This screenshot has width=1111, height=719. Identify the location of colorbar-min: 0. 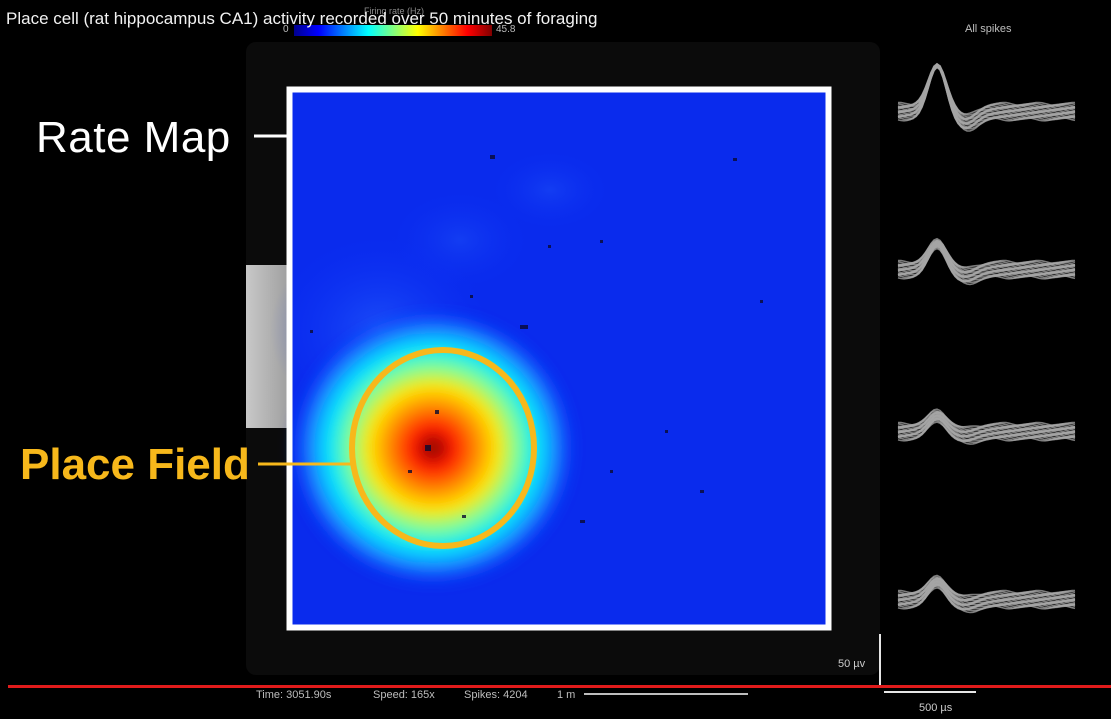
(286, 29).